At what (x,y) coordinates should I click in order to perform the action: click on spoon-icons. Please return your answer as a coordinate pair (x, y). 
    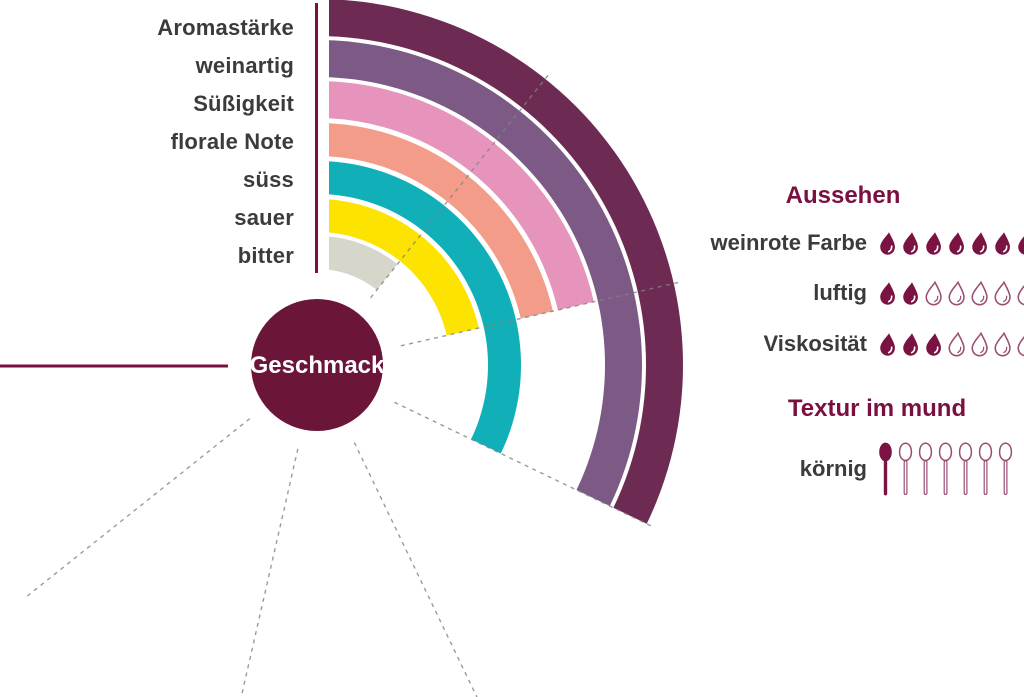
    Looking at the image, I should click on (945, 469).